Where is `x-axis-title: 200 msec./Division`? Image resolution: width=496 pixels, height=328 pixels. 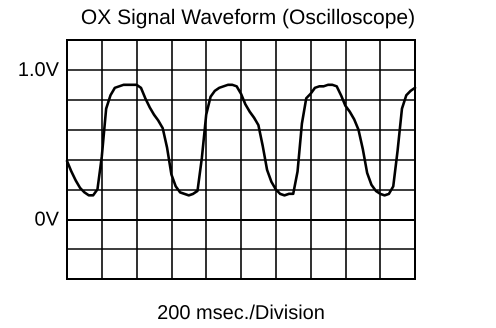
x-axis-title: 200 msec./Division is located at coordinates (241, 313).